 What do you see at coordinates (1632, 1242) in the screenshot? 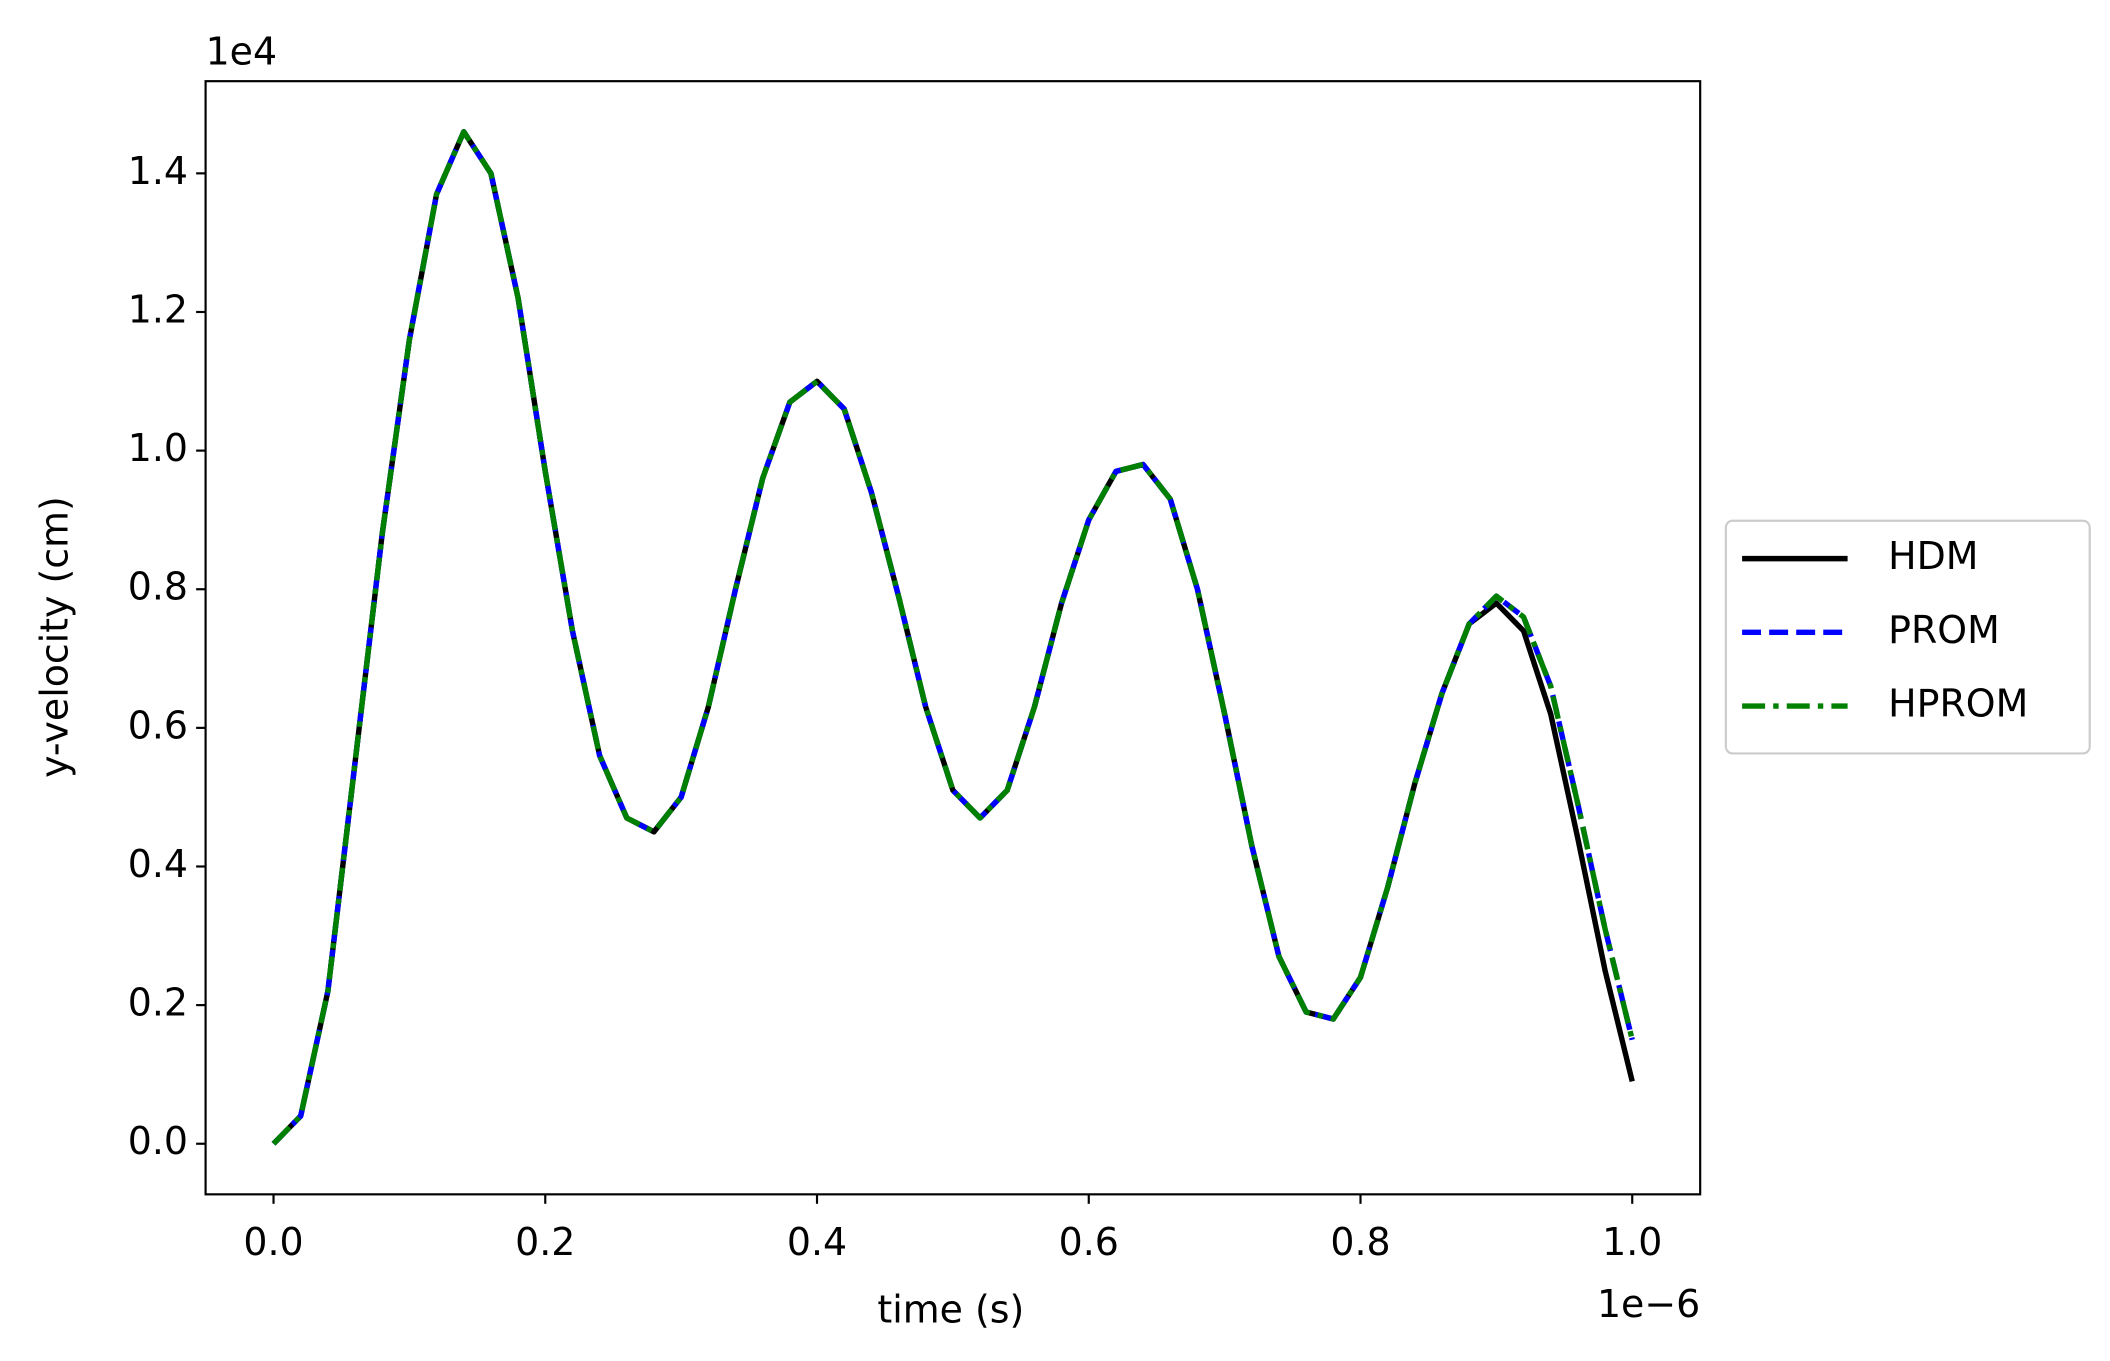
I see `x-tick-label: 1.0` at bounding box center [1632, 1242].